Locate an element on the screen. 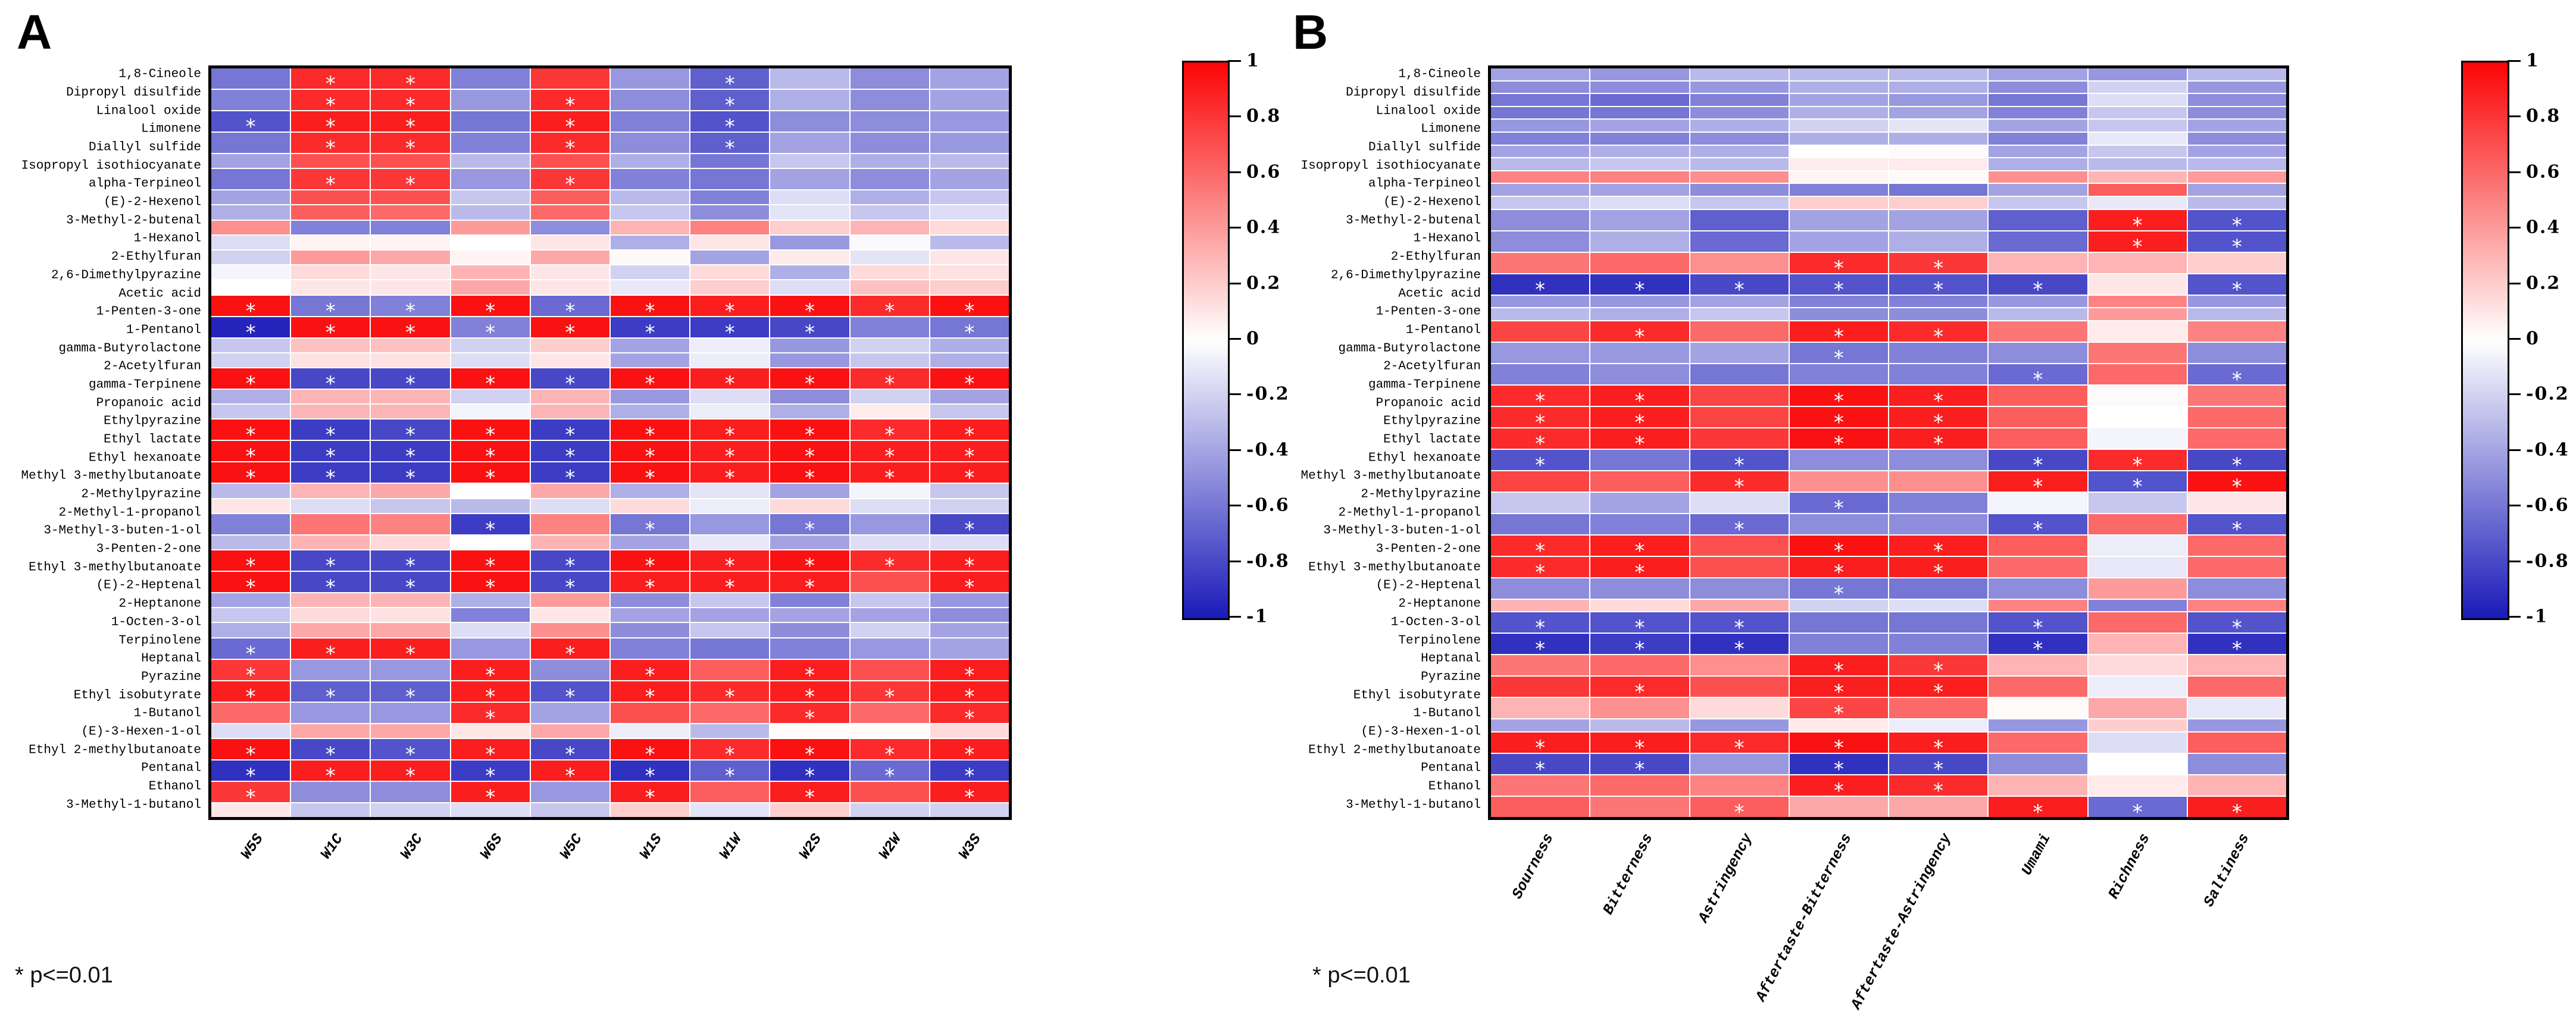 The width and height of the screenshot is (2576, 1011). row-label: (E)-2-Hexenol is located at coordinates (1432, 202).